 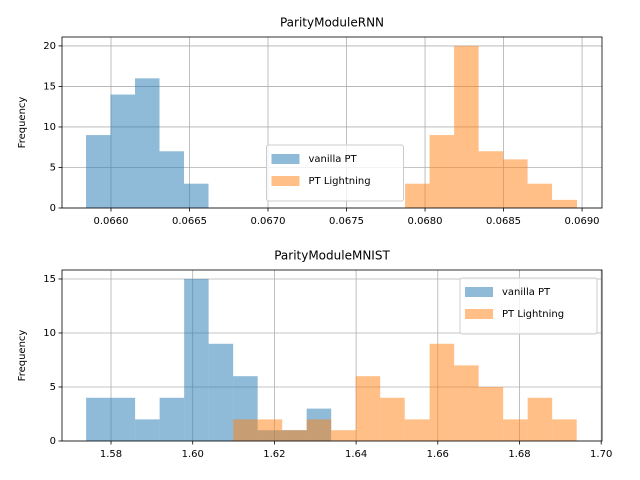 I want to click on chart-title: ParityModuleRNN, so click(x=332, y=23).